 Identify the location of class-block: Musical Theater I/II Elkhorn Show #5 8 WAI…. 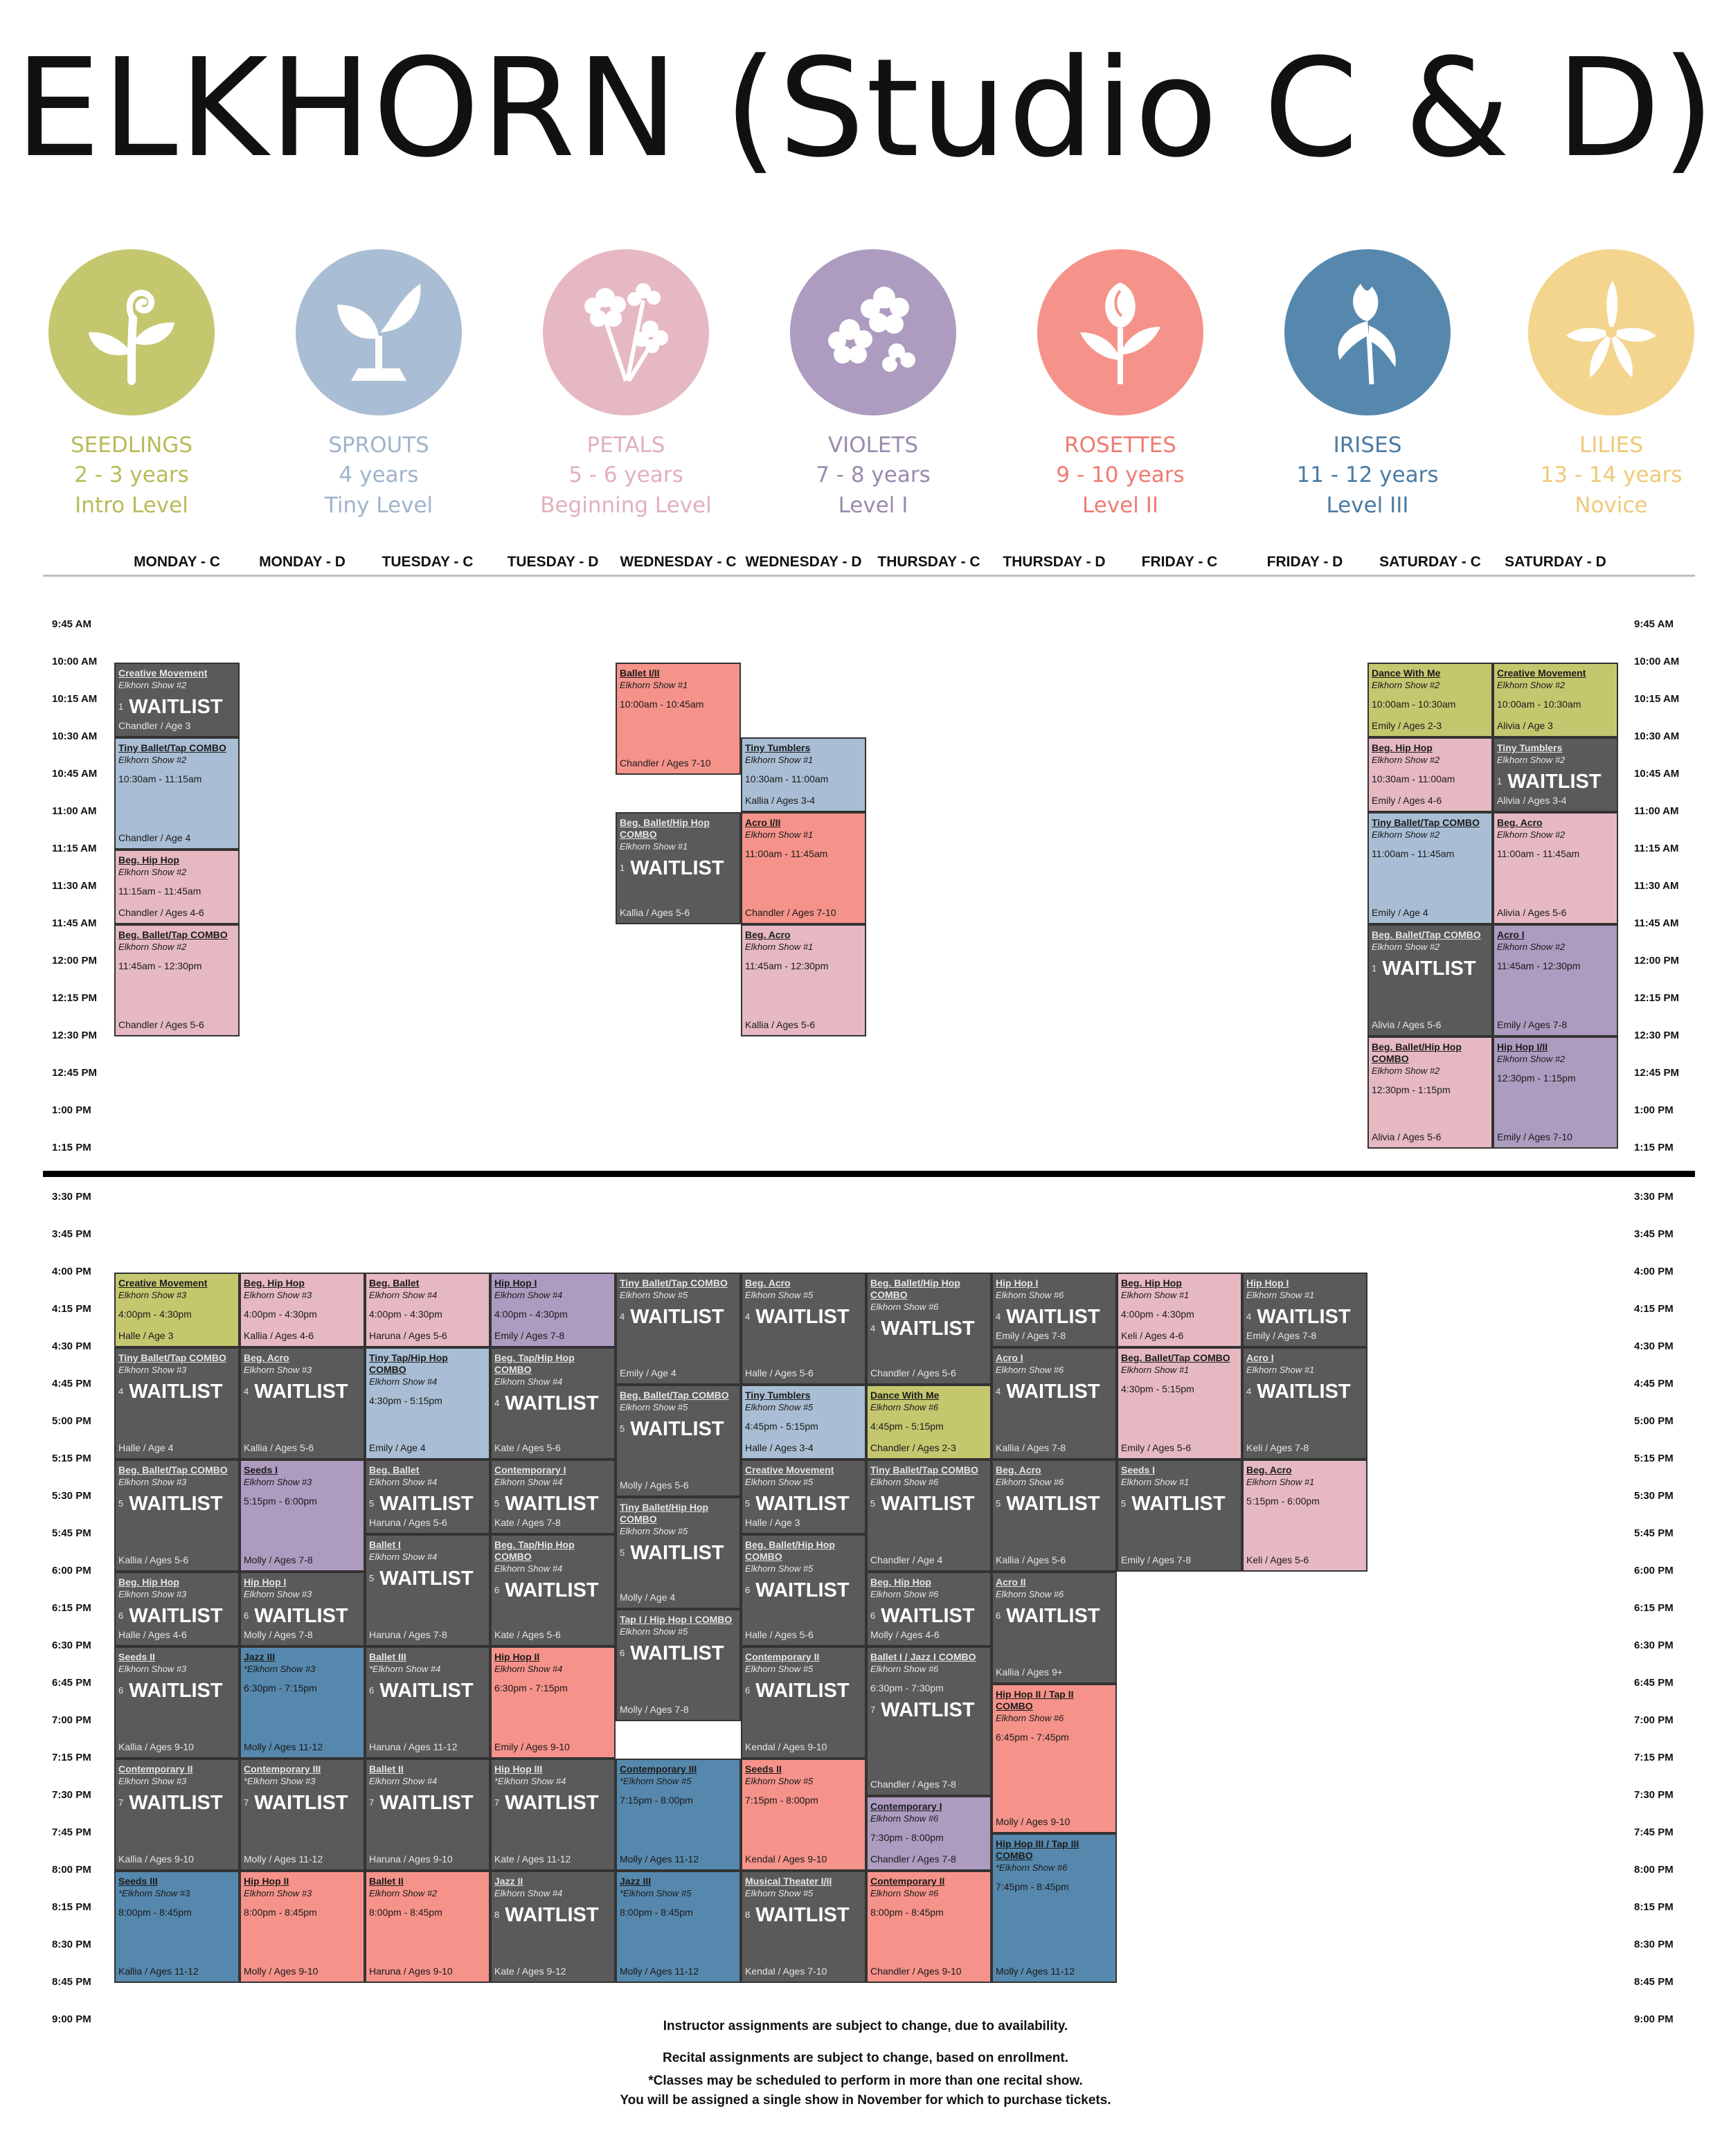
(804, 1927).